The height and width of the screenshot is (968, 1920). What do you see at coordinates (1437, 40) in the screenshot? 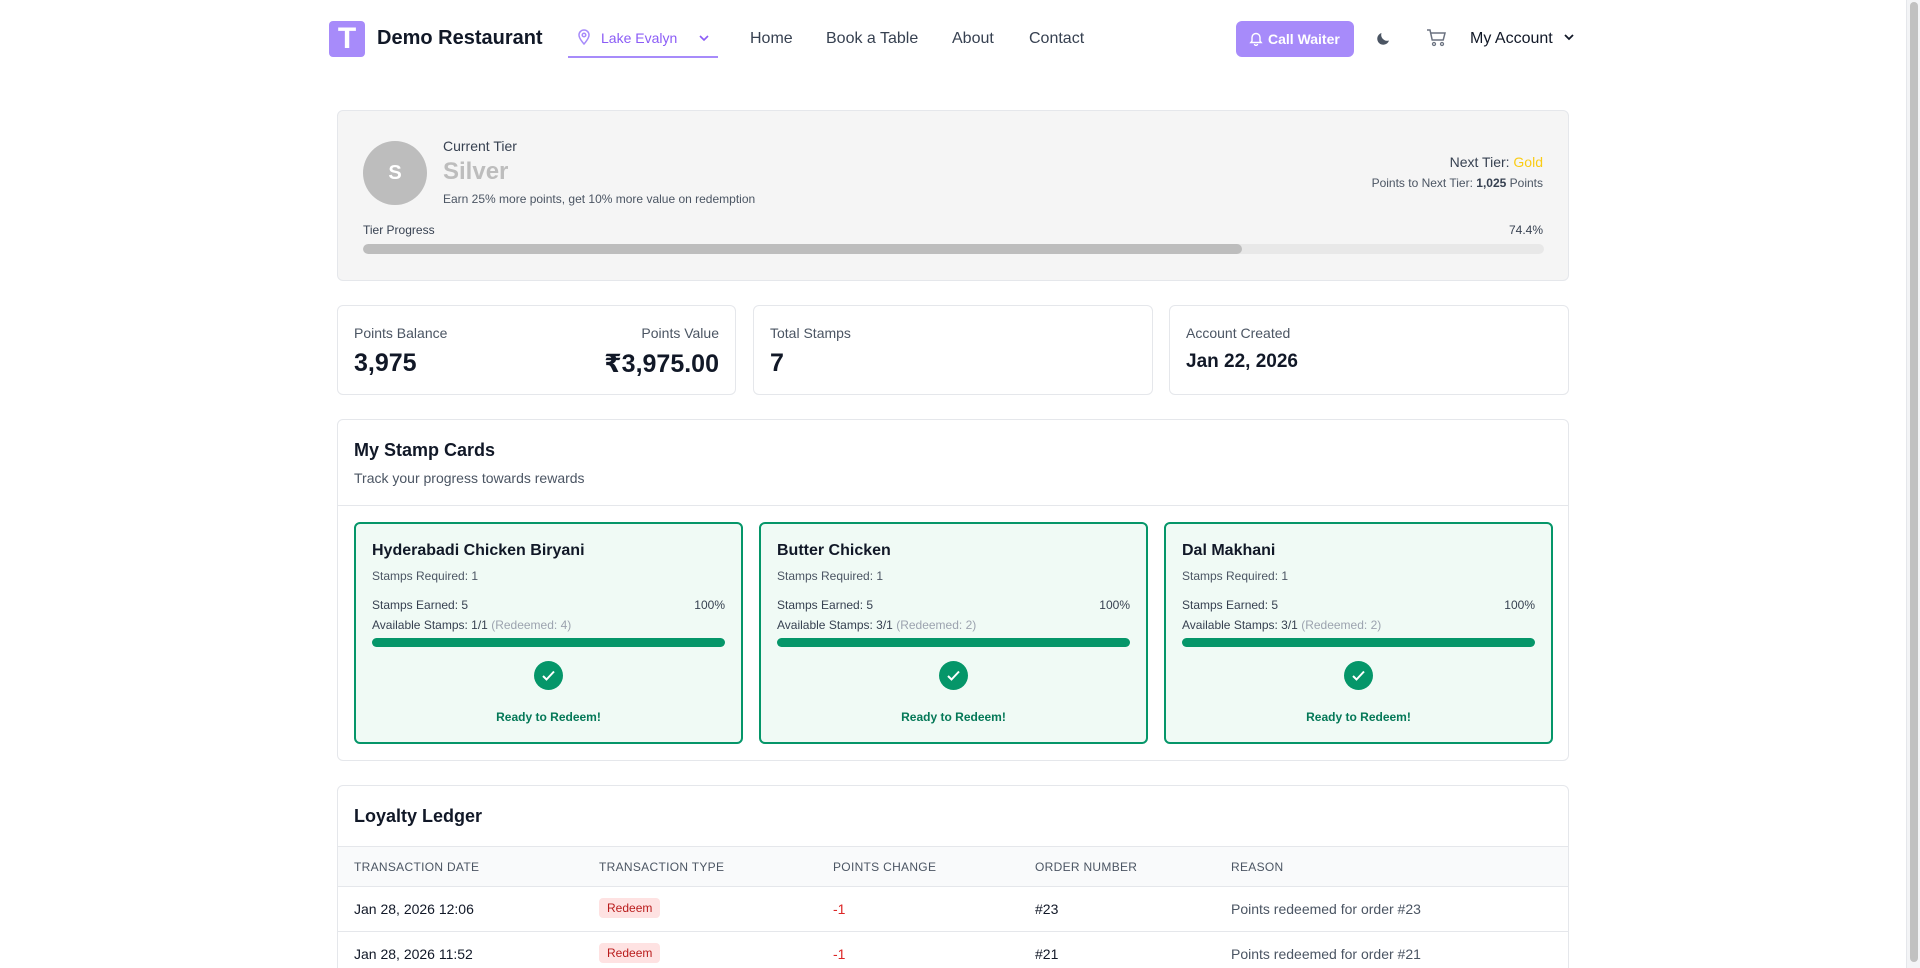
I see `cart-icon` at bounding box center [1437, 40].